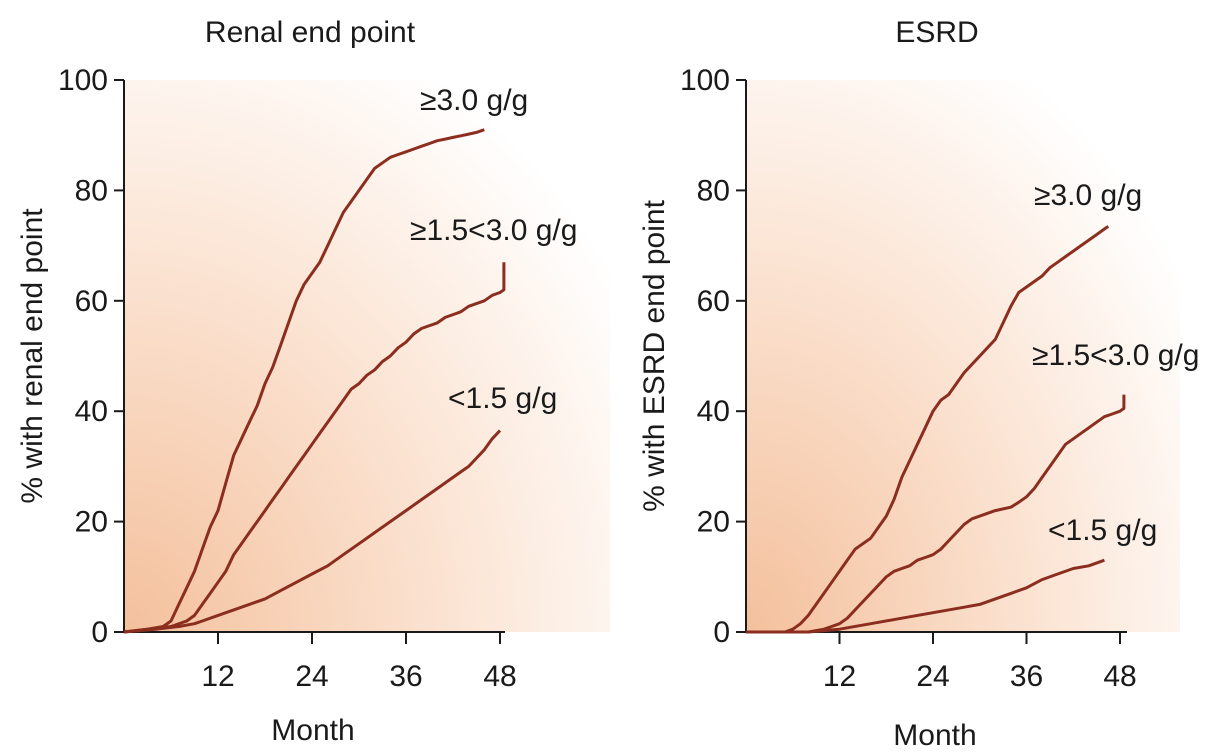  I want to click on x-axis-title-renal: Month, so click(312, 730).